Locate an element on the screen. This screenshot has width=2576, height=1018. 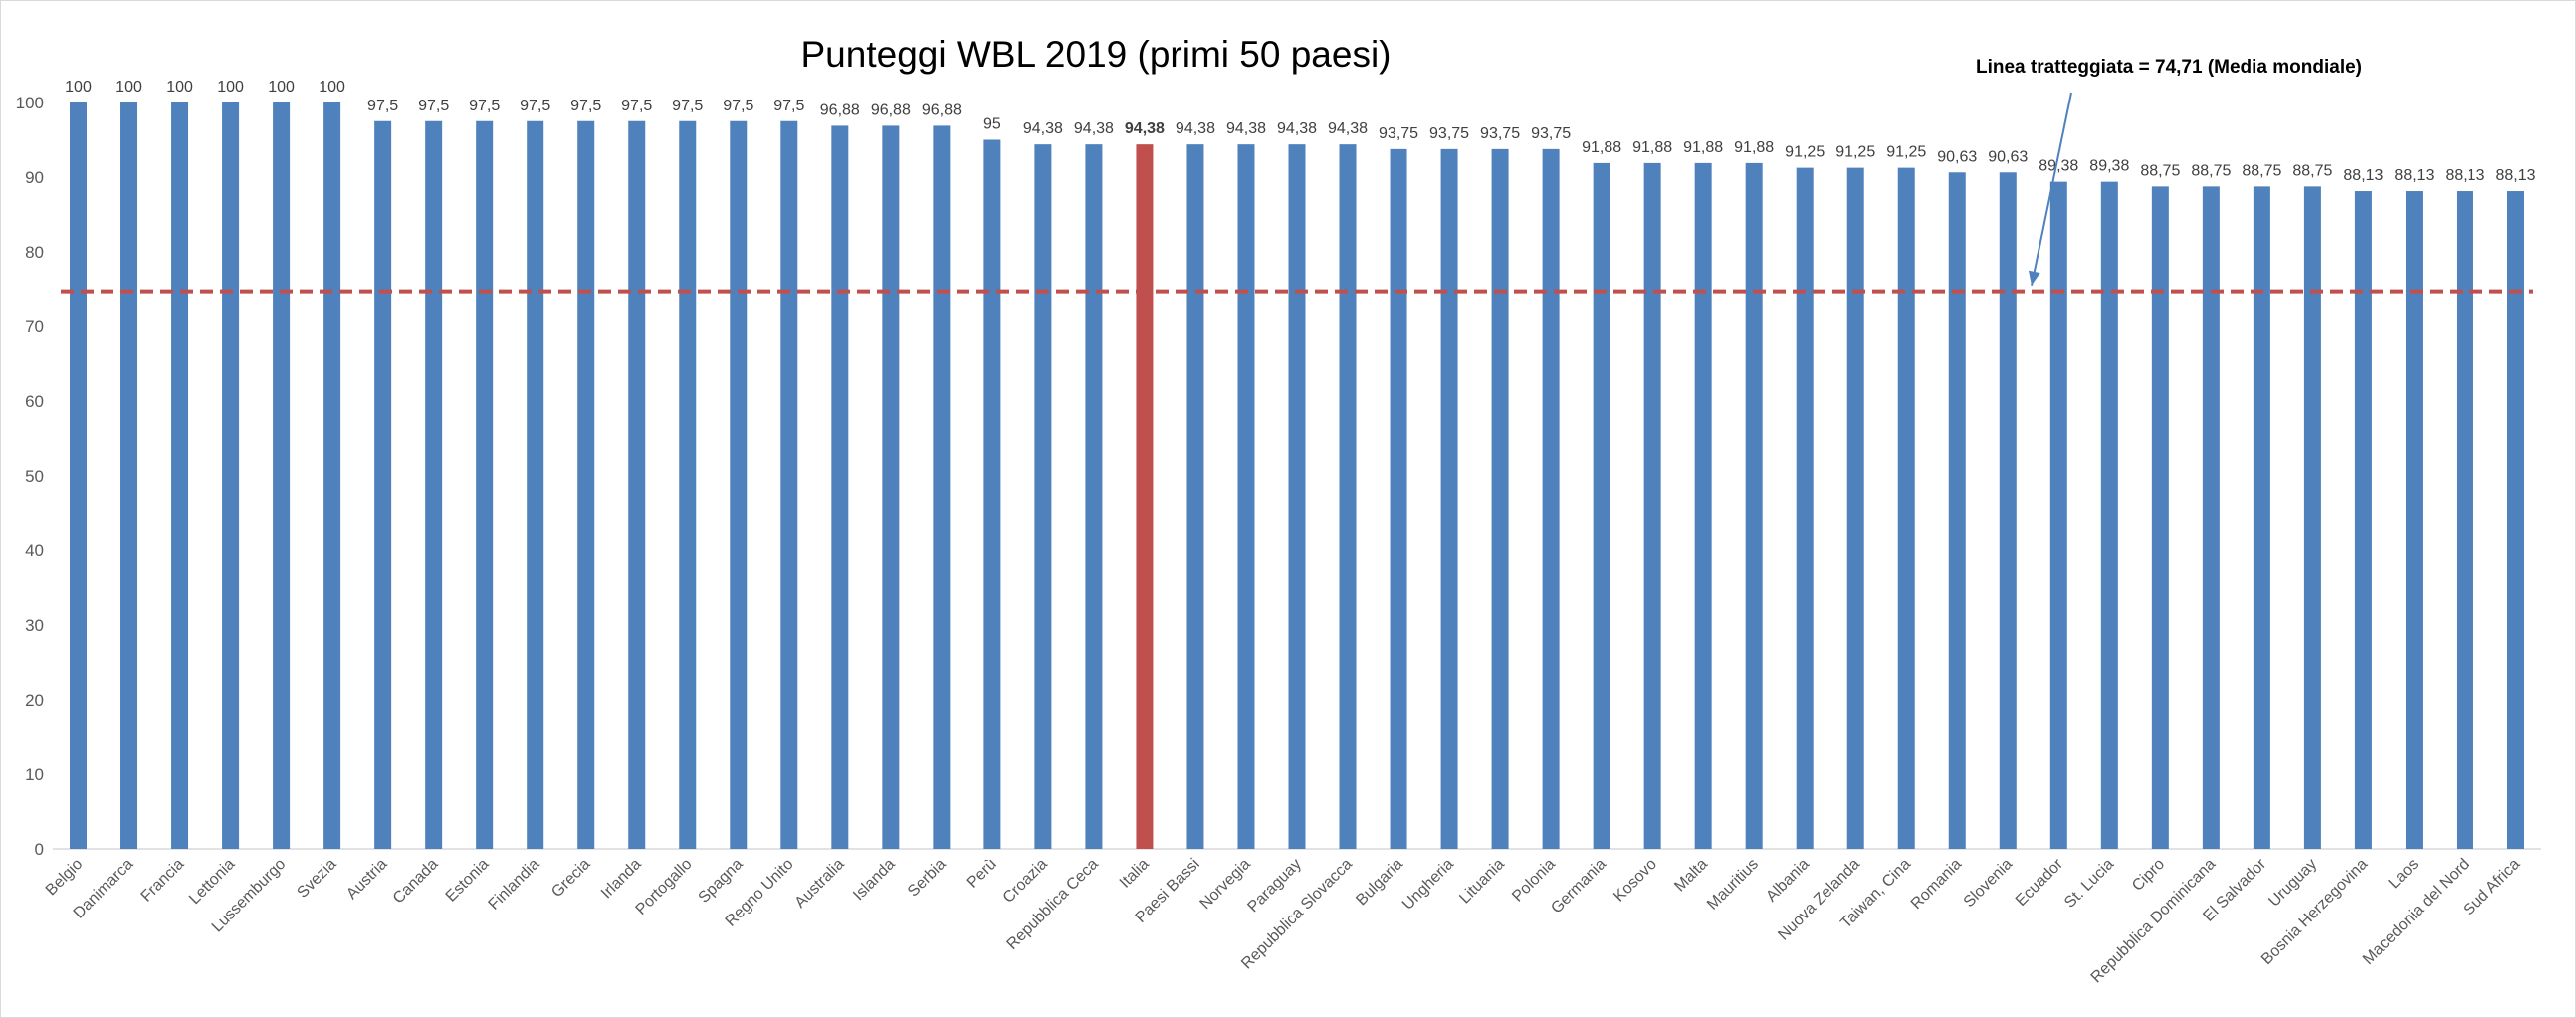
y-tick-label: 100 is located at coordinates (30, 103).